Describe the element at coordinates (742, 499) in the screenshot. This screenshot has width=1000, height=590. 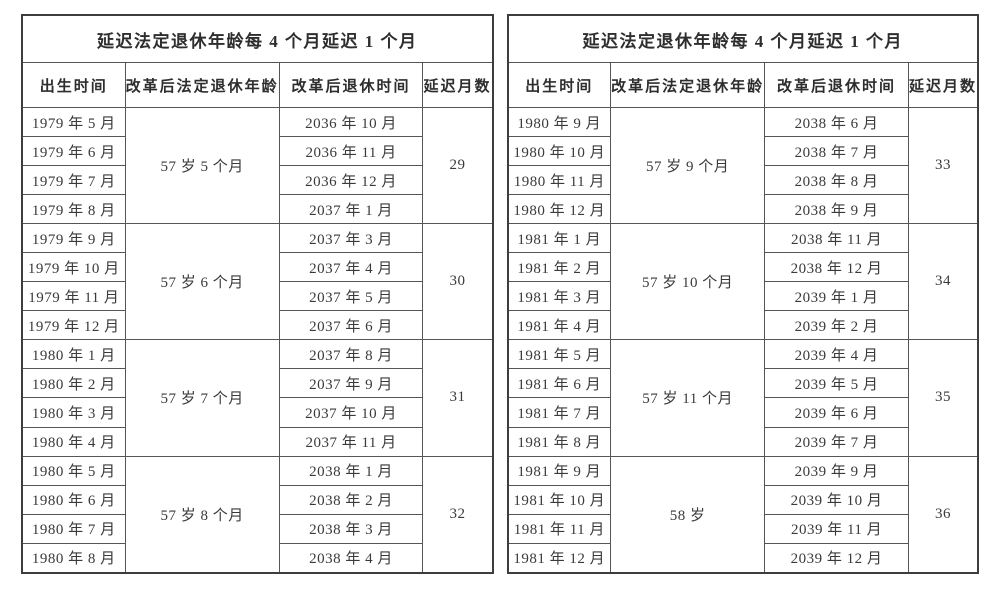
I see `table-row: 1981 年 10 月 2039 年 10 月` at that location.